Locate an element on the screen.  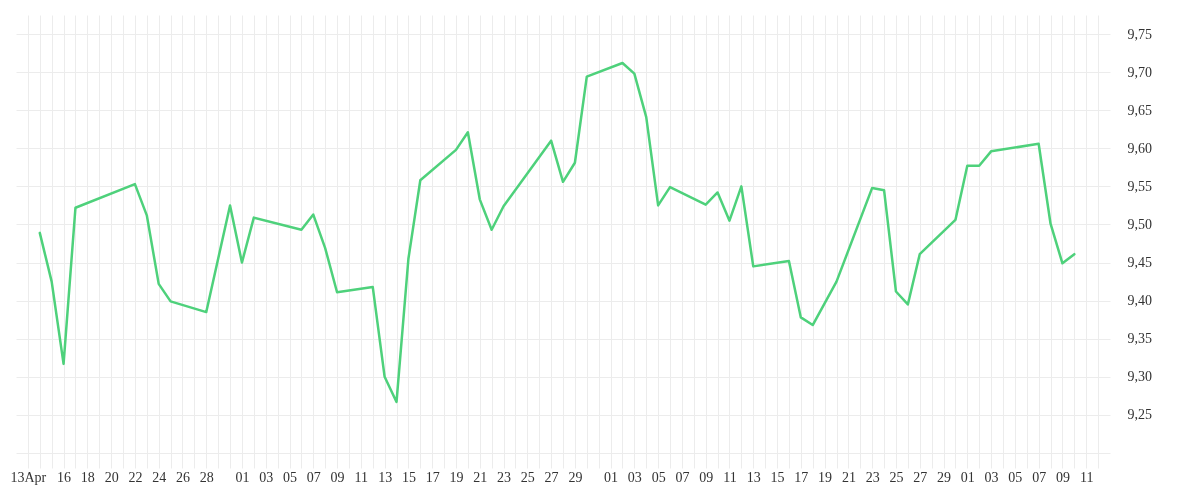
y-tick-label: 9,25 is located at coordinates (1139, 415).